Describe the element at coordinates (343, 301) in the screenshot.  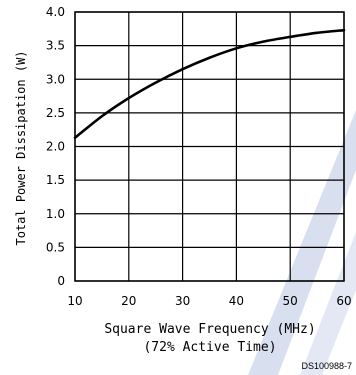
I see `x-tick-label: 60` at that location.